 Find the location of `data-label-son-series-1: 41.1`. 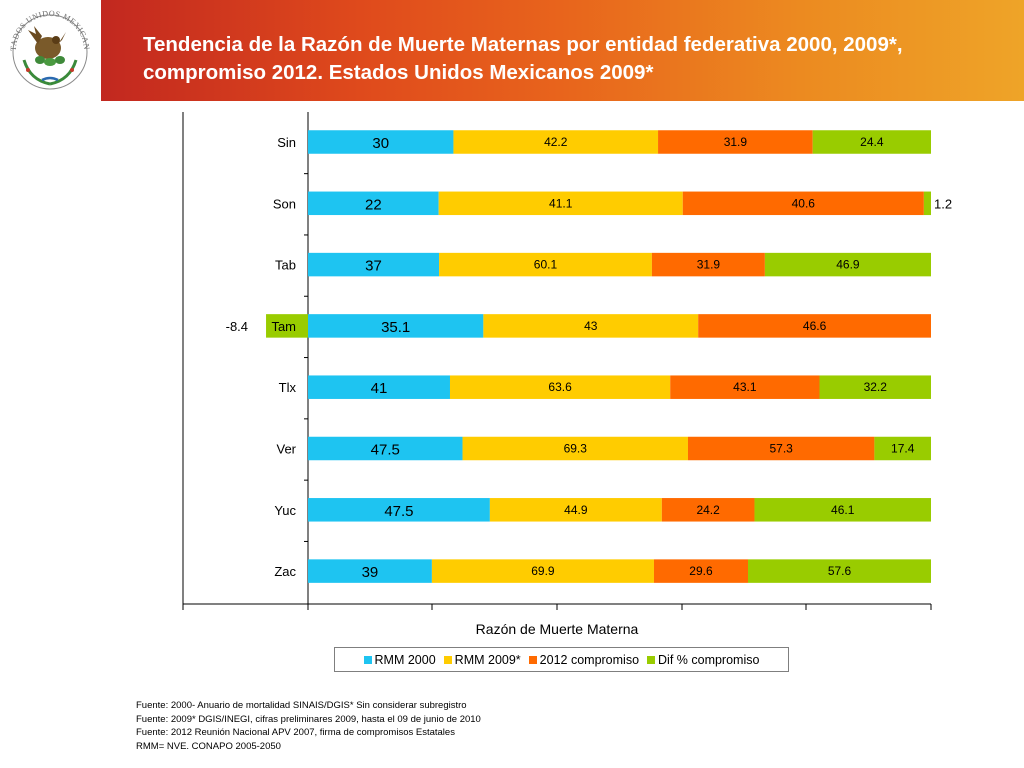

data-label-son-series-1: 41.1 is located at coordinates (561, 203).